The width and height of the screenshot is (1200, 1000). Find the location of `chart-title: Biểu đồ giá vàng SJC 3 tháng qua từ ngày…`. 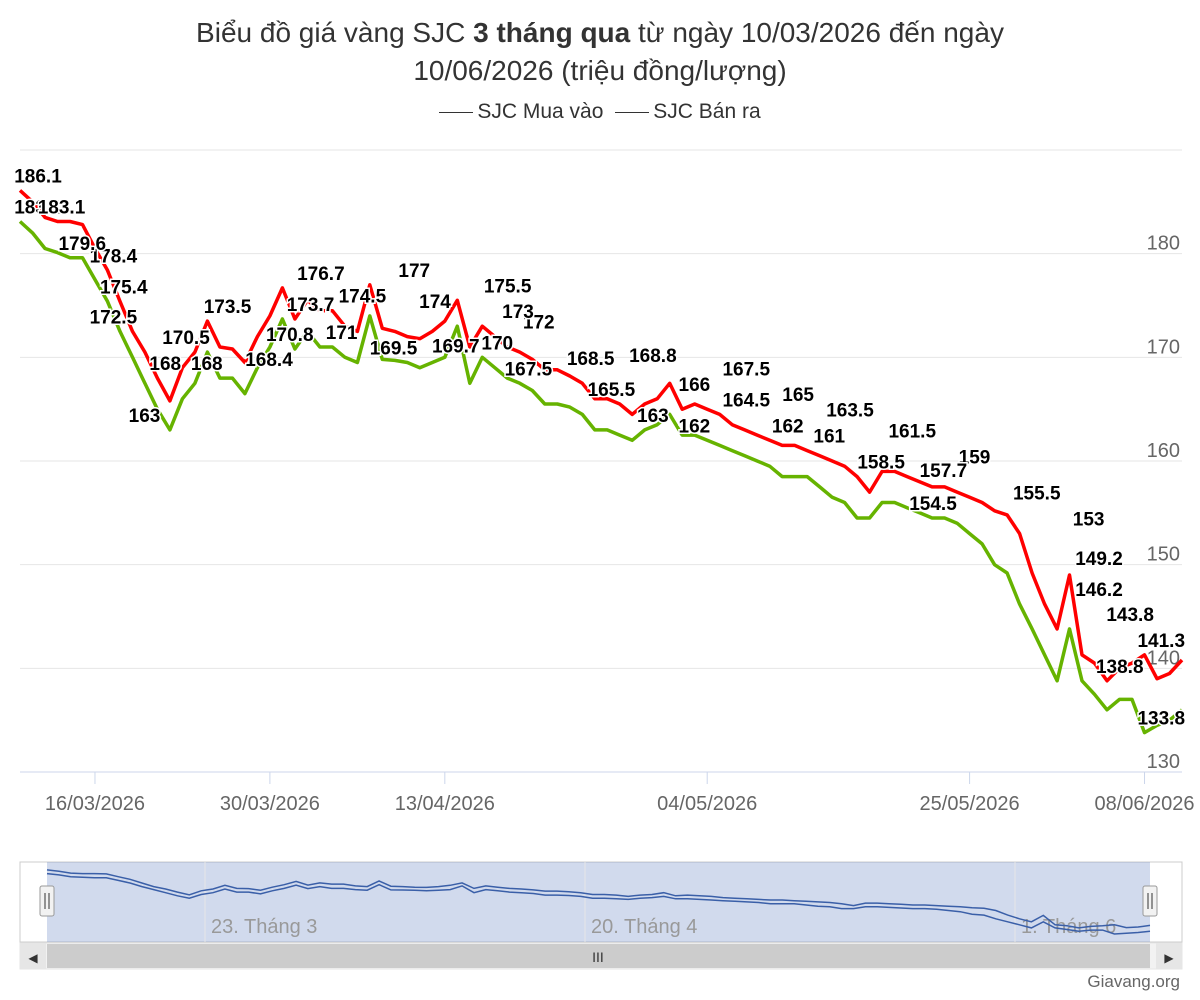

chart-title: Biểu đồ giá vàng SJC 3 tháng qua từ ngày… is located at coordinates (600, 52).